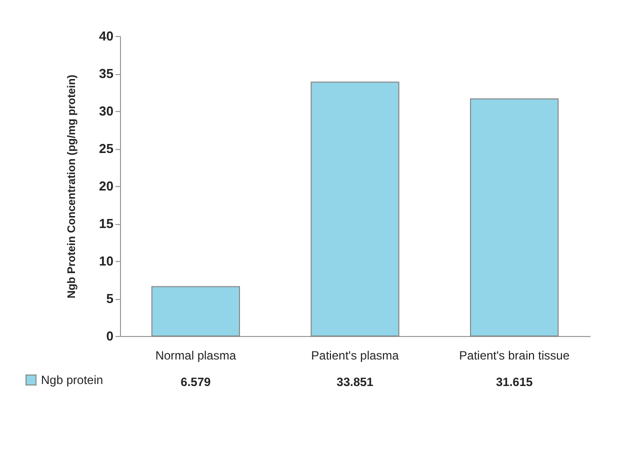 Image resolution: width=641 pixels, height=459 pixels. I want to click on y-tick-label: 30, so click(106, 111).